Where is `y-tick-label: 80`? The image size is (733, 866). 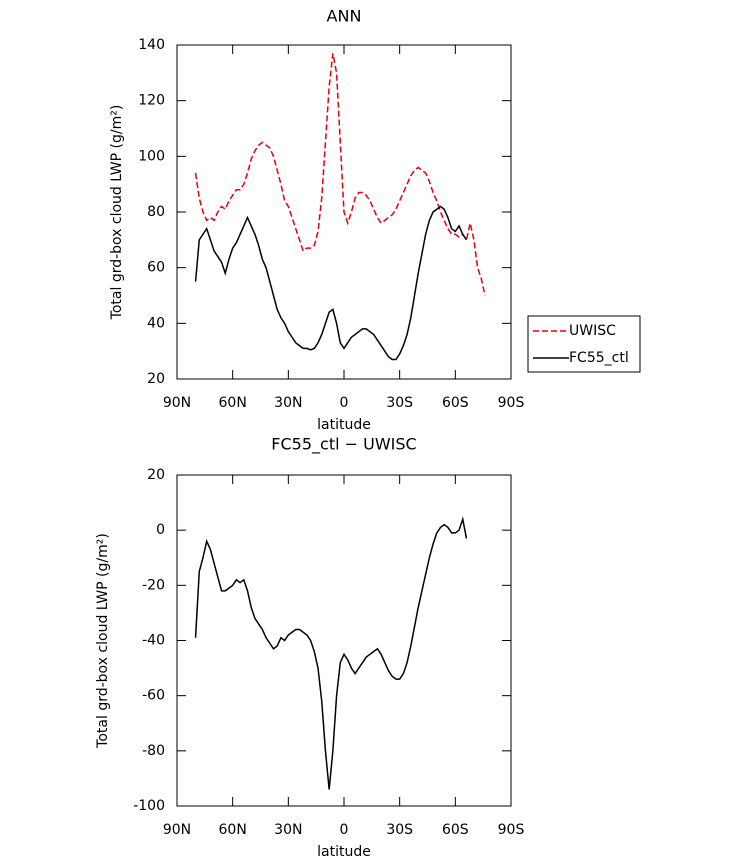 y-tick-label: 80 is located at coordinates (156, 212).